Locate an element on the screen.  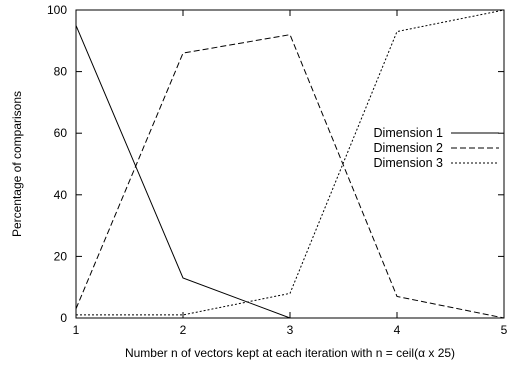
legend-label-dimension-1: Dimension 1 is located at coordinates (409, 133).